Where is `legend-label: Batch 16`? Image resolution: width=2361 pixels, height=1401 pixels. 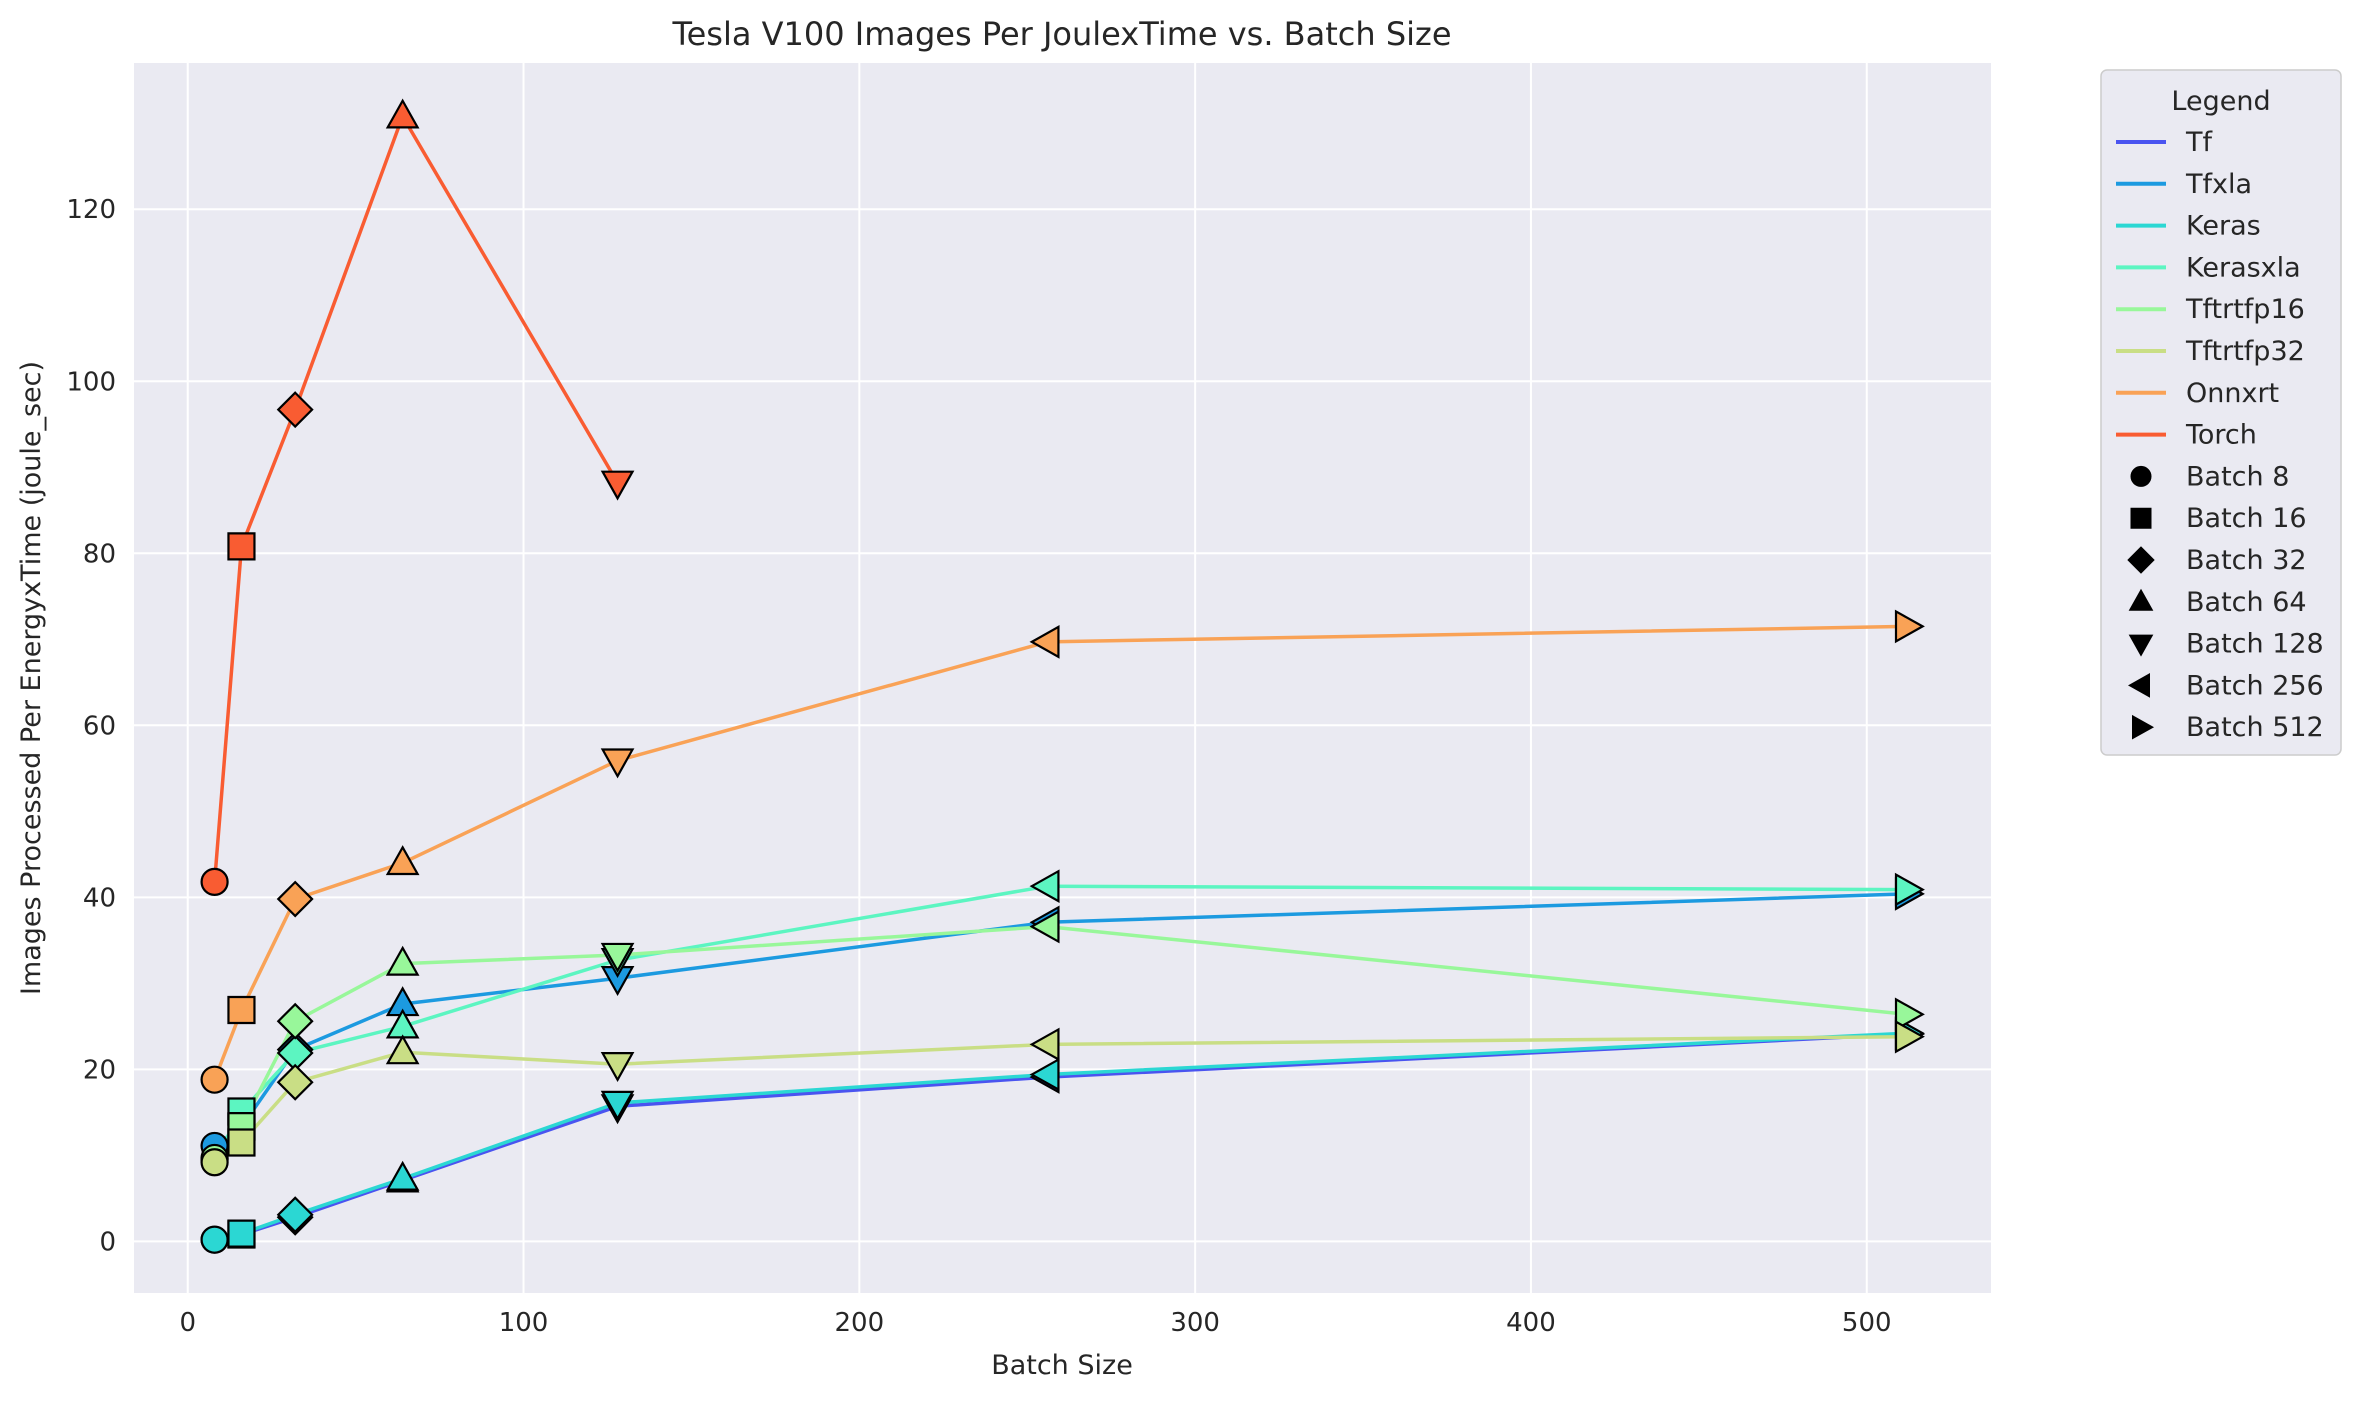
legend-label: Batch 16 is located at coordinates (2246, 518).